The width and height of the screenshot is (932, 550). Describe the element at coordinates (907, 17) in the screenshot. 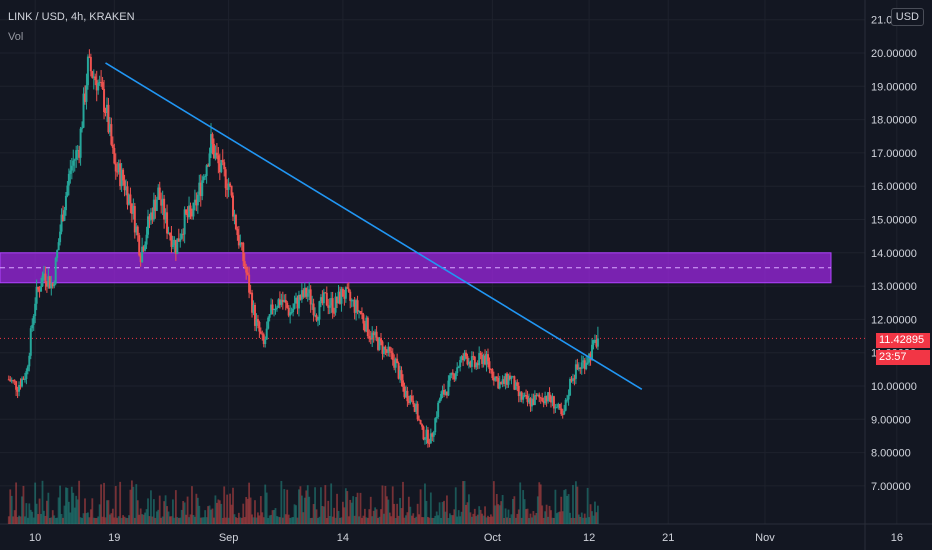

I see `currency-badge: USD` at that location.